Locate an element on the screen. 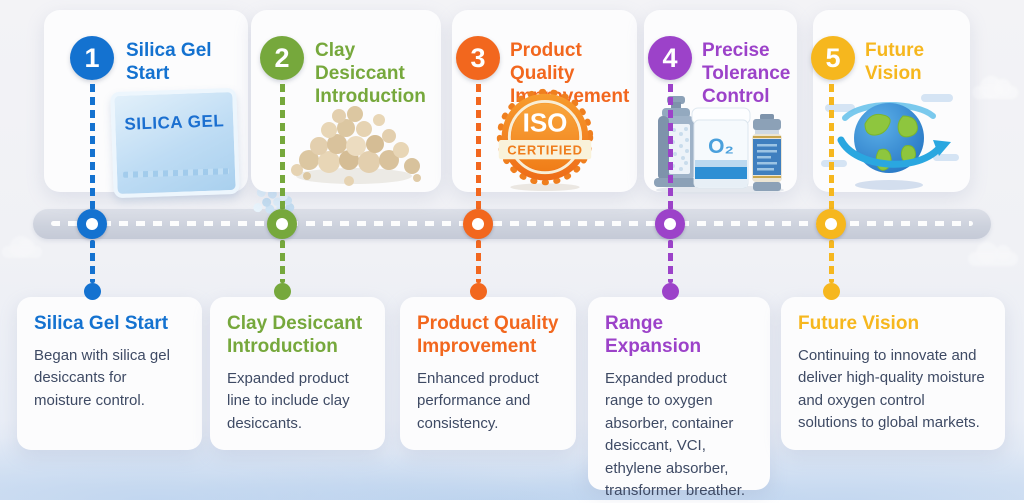  milestone-5-connector-bottom is located at coordinates (831, 261).